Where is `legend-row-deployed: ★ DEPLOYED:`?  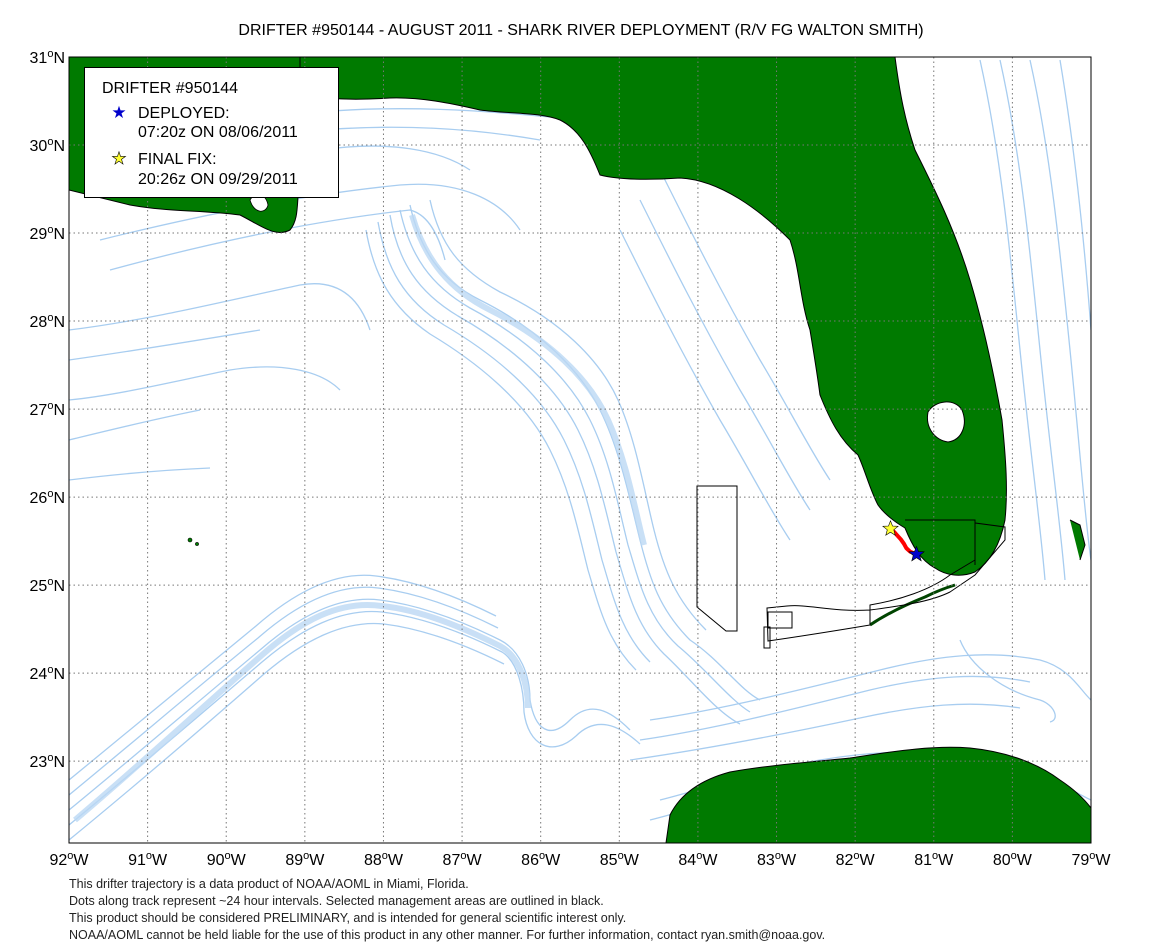 legend-row-deployed: ★ DEPLOYED: is located at coordinates (170, 113).